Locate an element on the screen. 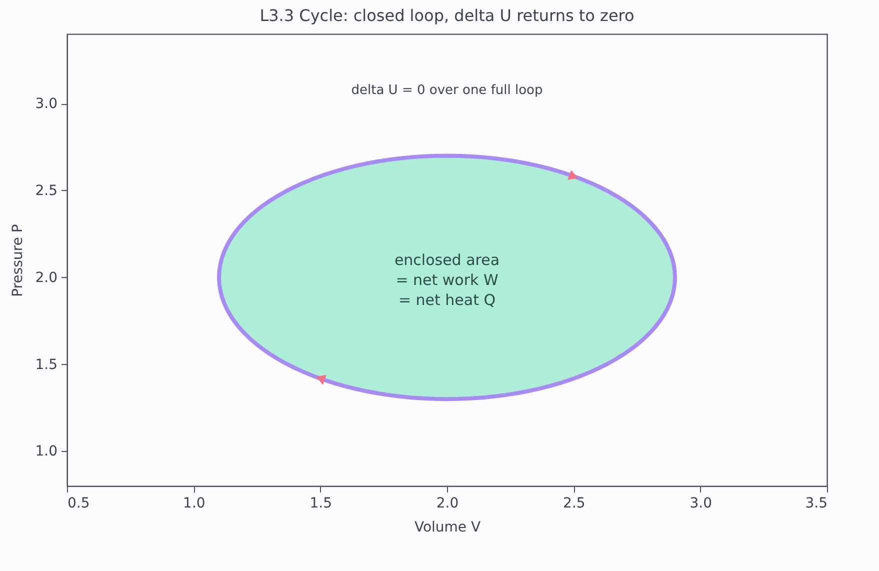  y-tick-label: 1.5 is located at coordinates (46, 364).